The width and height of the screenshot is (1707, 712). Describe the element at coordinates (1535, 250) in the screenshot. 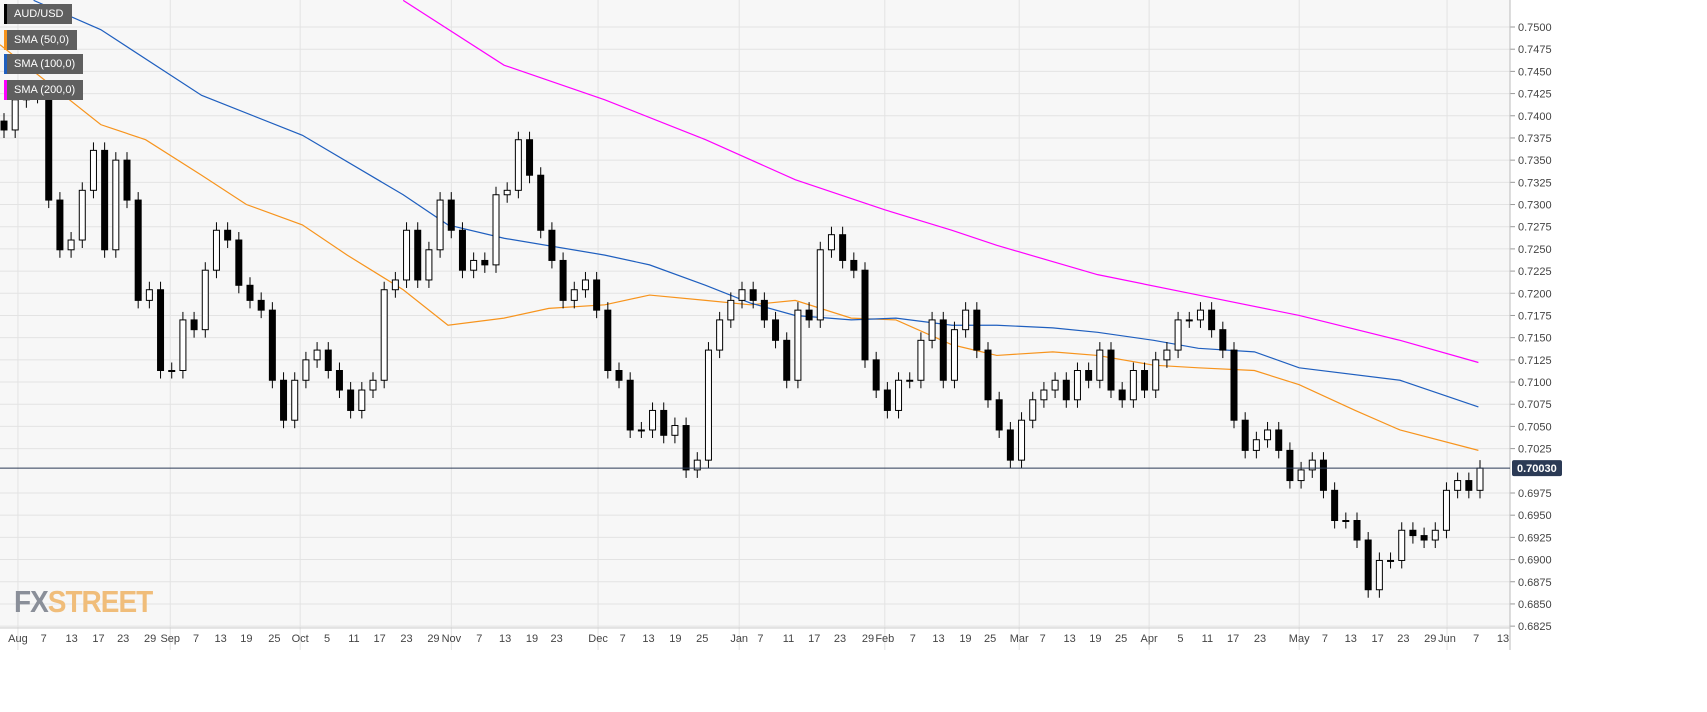

I see `y-tick-label: 0.7250` at that location.